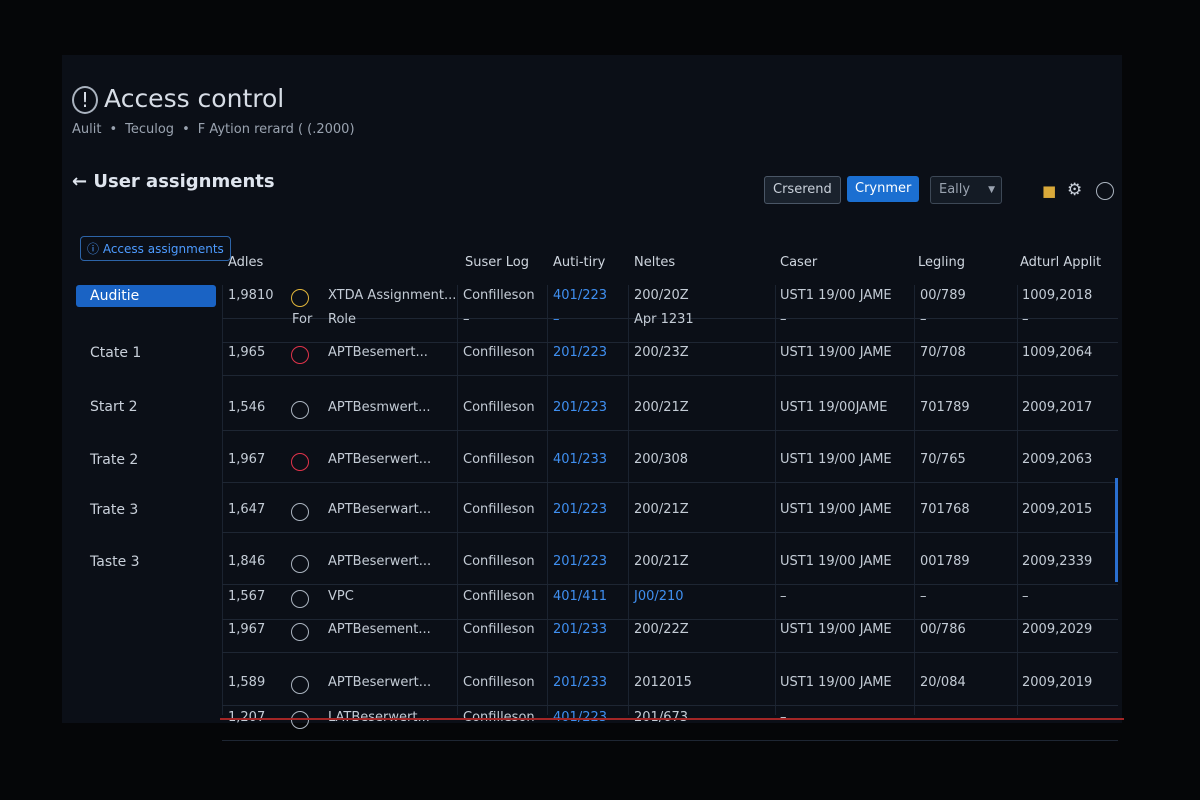  Describe the element at coordinates (114, 460) in the screenshot. I see `sidebar-item: Trate 2` at that location.